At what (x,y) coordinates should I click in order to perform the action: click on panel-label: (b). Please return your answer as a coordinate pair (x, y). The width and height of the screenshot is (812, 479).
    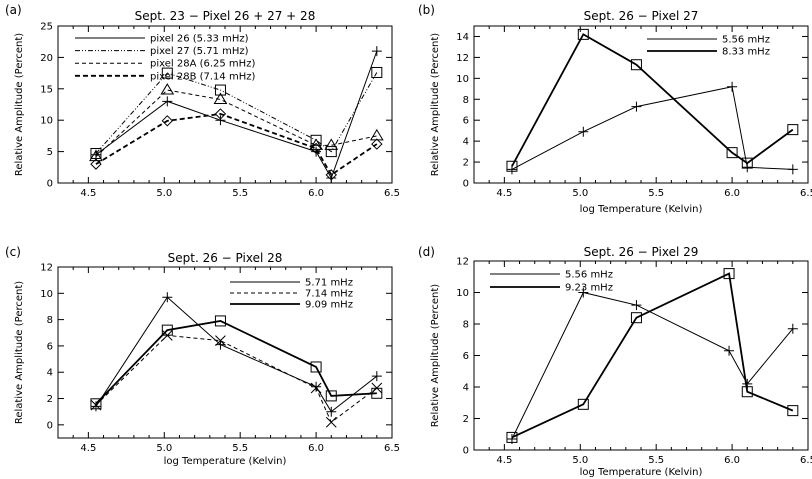
    Looking at the image, I should click on (426, 10).